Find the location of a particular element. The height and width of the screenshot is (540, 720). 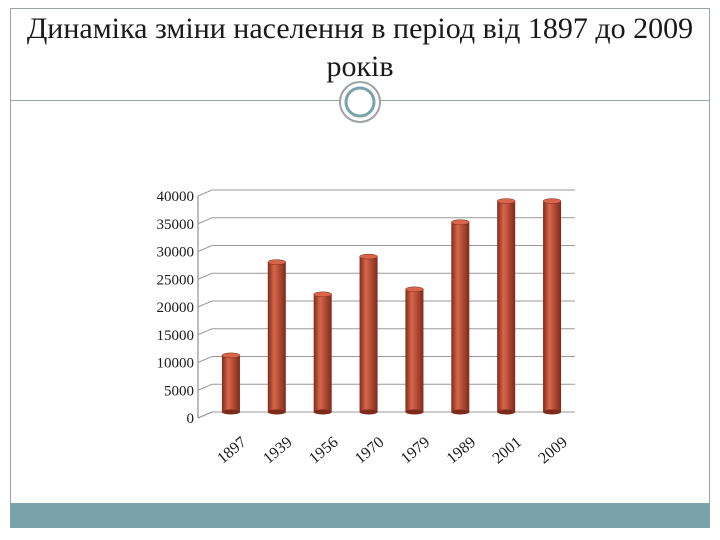

y-tick-label: 40000 is located at coordinates (176, 197).